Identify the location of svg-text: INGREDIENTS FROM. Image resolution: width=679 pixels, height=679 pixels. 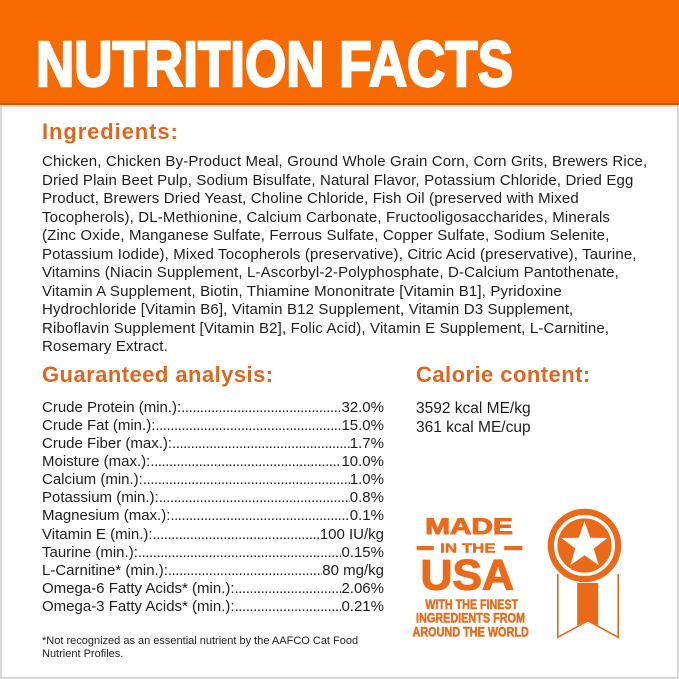
(470, 618).